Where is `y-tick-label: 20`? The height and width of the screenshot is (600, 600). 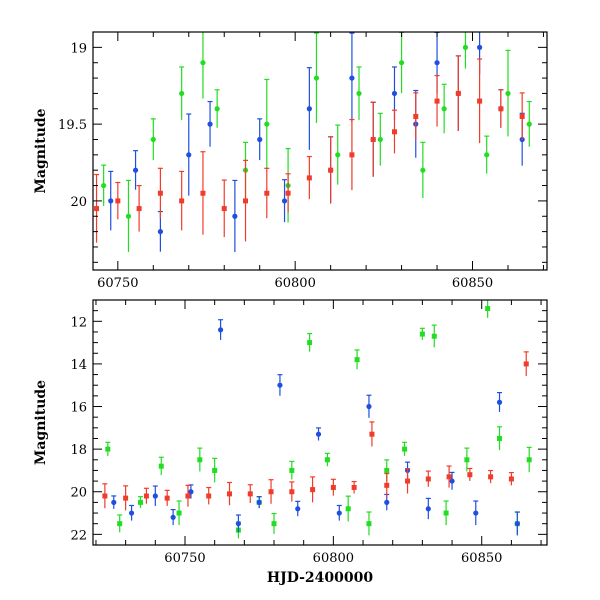 y-tick-label: 20 is located at coordinates (78, 202).